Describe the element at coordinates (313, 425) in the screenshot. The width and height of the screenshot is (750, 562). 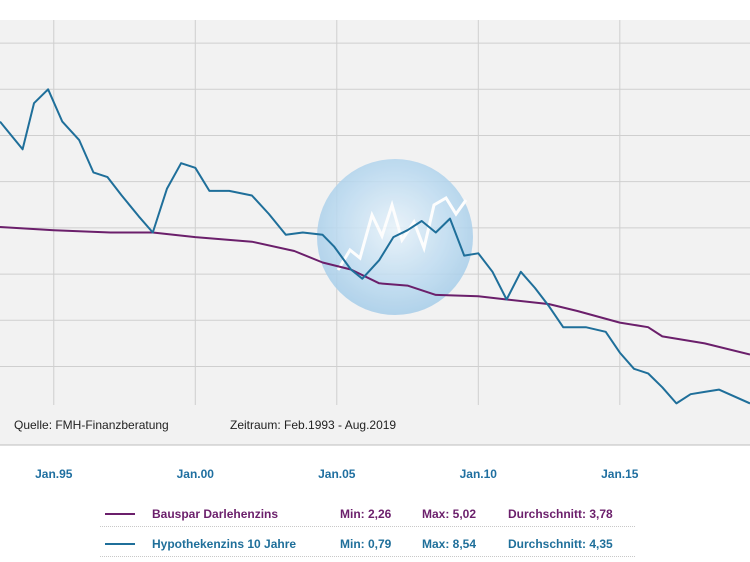
I see `period-note: Zeitraum: Feb.1993 - Aug.2019` at that location.